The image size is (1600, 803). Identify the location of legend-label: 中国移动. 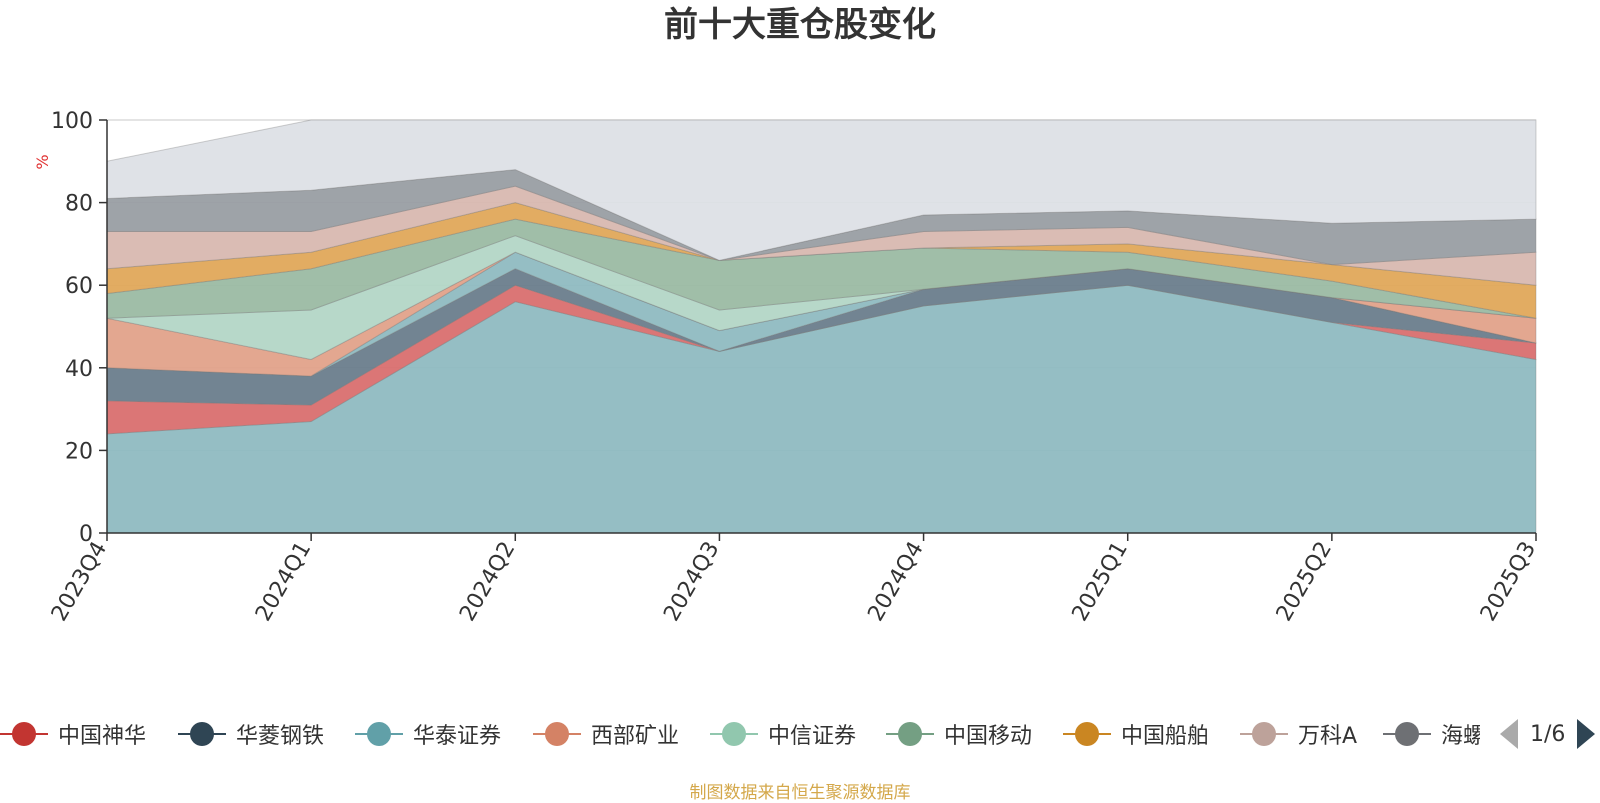
(988, 736).